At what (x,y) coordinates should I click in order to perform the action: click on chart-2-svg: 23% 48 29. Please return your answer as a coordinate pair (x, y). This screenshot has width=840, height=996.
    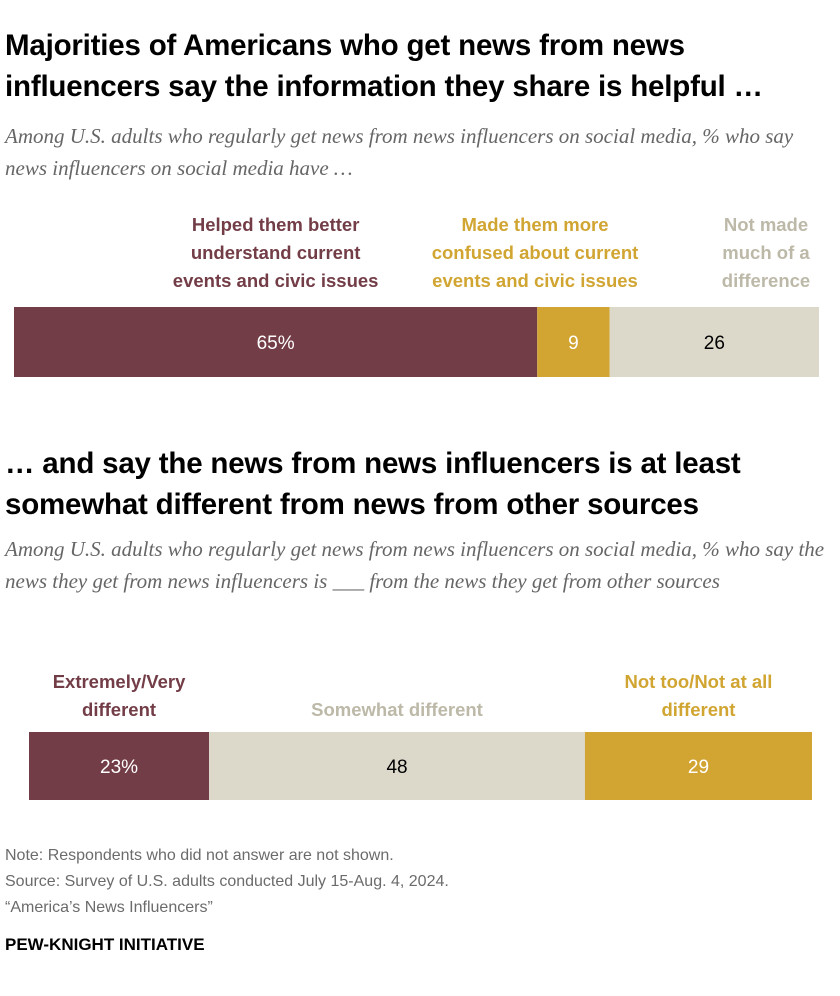
    Looking at the image, I should click on (420, 766).